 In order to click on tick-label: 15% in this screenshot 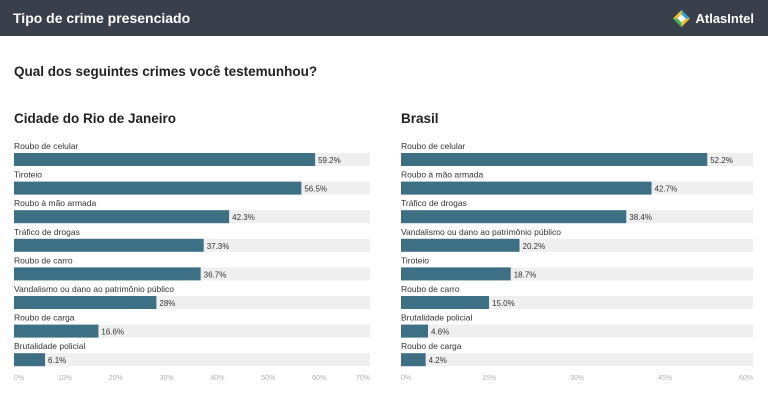, I will do `click(489, 378)`.